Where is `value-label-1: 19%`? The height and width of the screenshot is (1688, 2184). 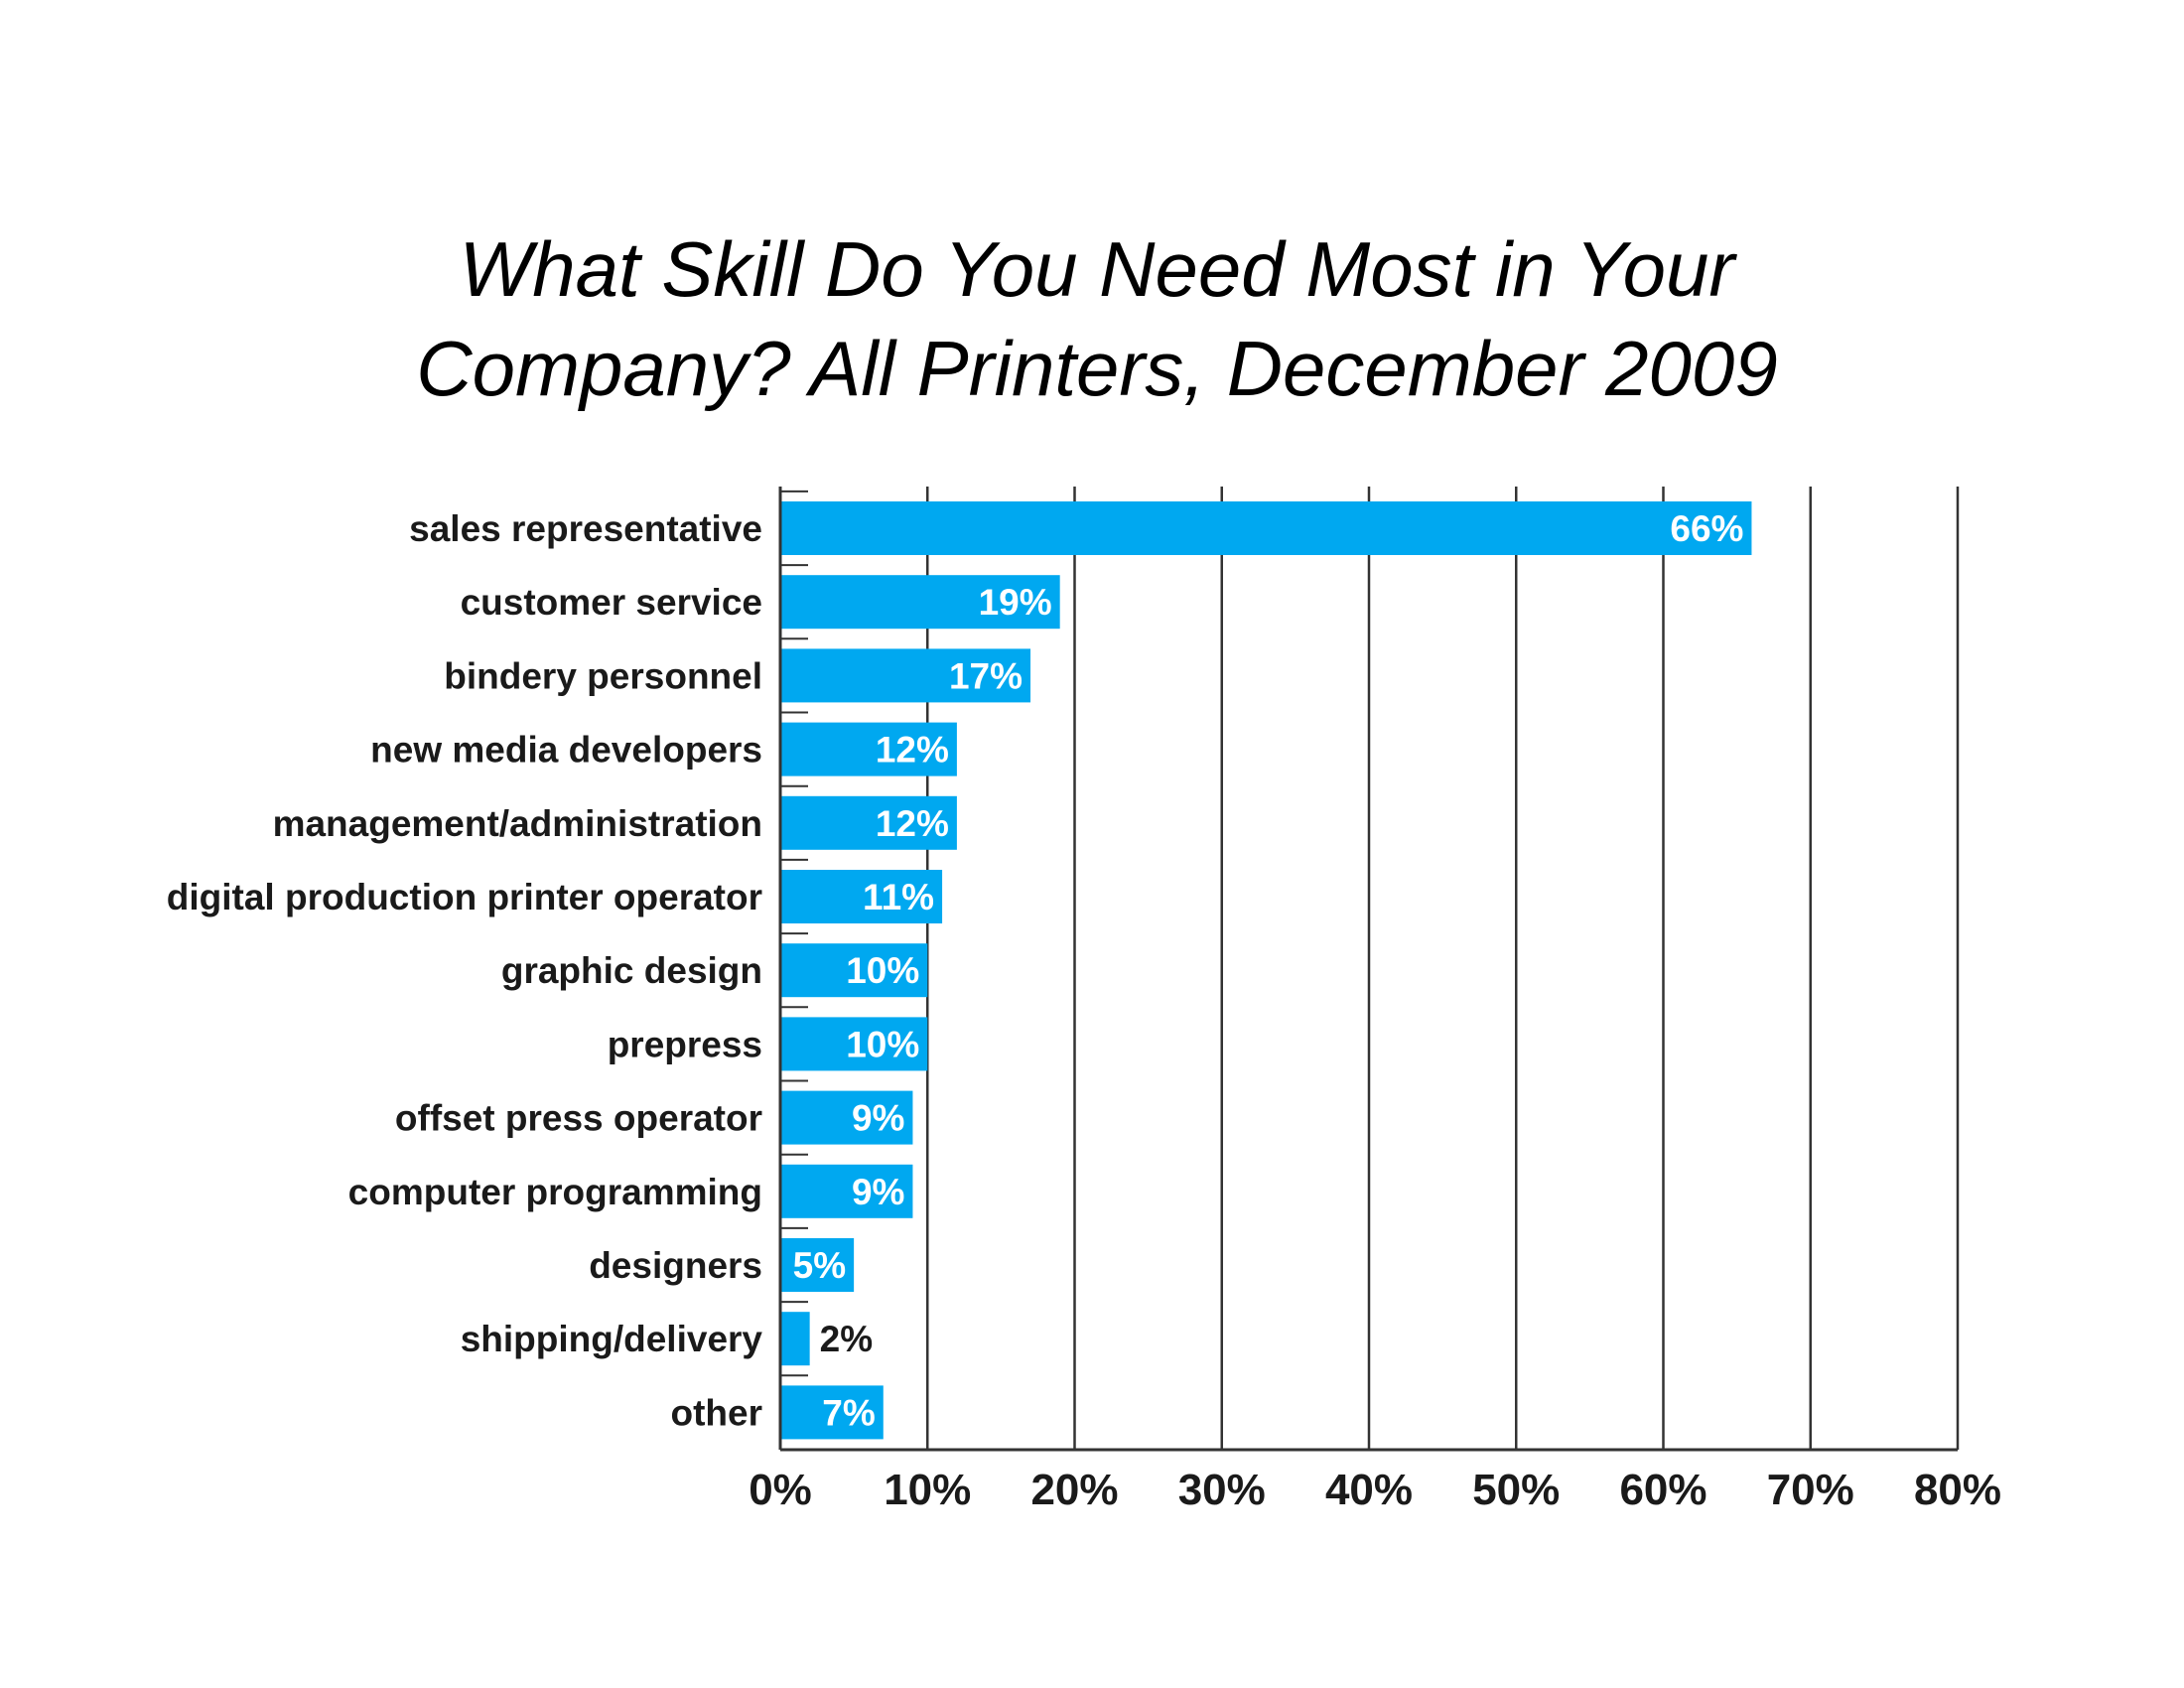 value-label-1: 19% is located at coordinates (1015, 602).